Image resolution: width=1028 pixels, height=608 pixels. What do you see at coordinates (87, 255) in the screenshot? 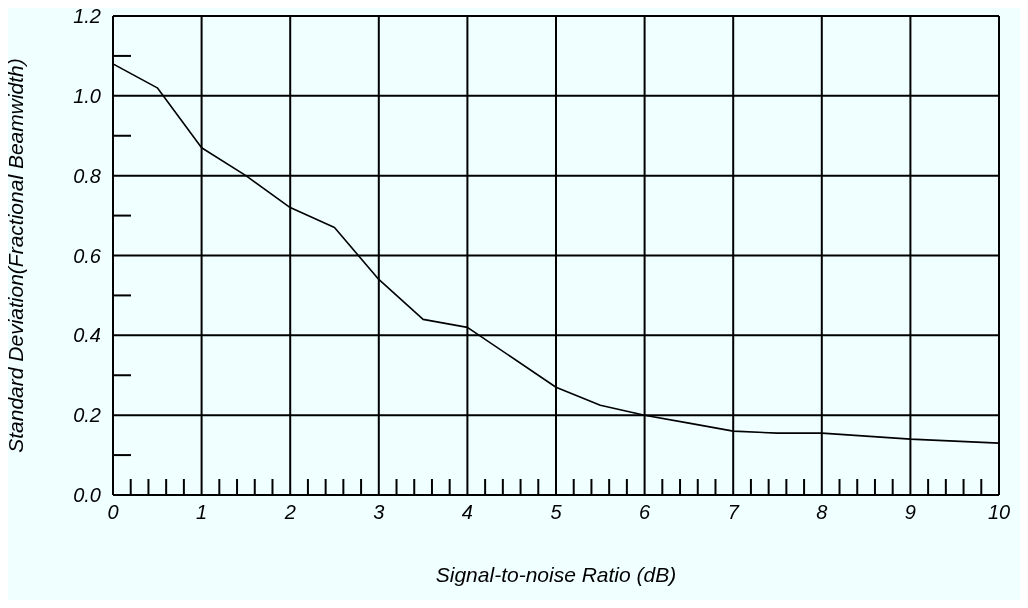
I see `y-tick-label: 0.6` at bounding box center [87, 255].